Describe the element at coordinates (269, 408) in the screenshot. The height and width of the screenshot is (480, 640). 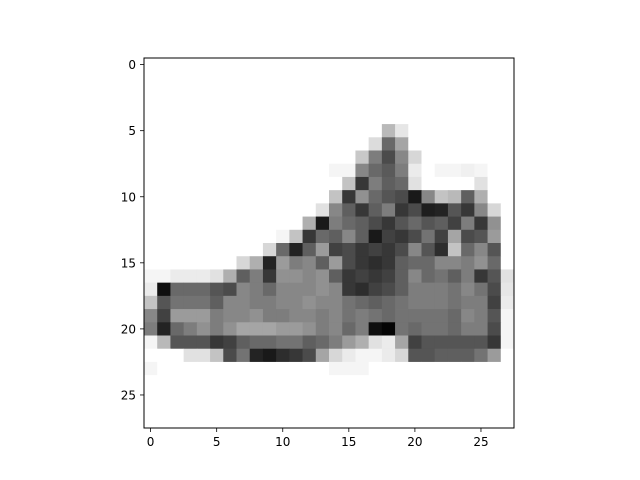
I see `heatmap-cell-r26-c9` at that location.